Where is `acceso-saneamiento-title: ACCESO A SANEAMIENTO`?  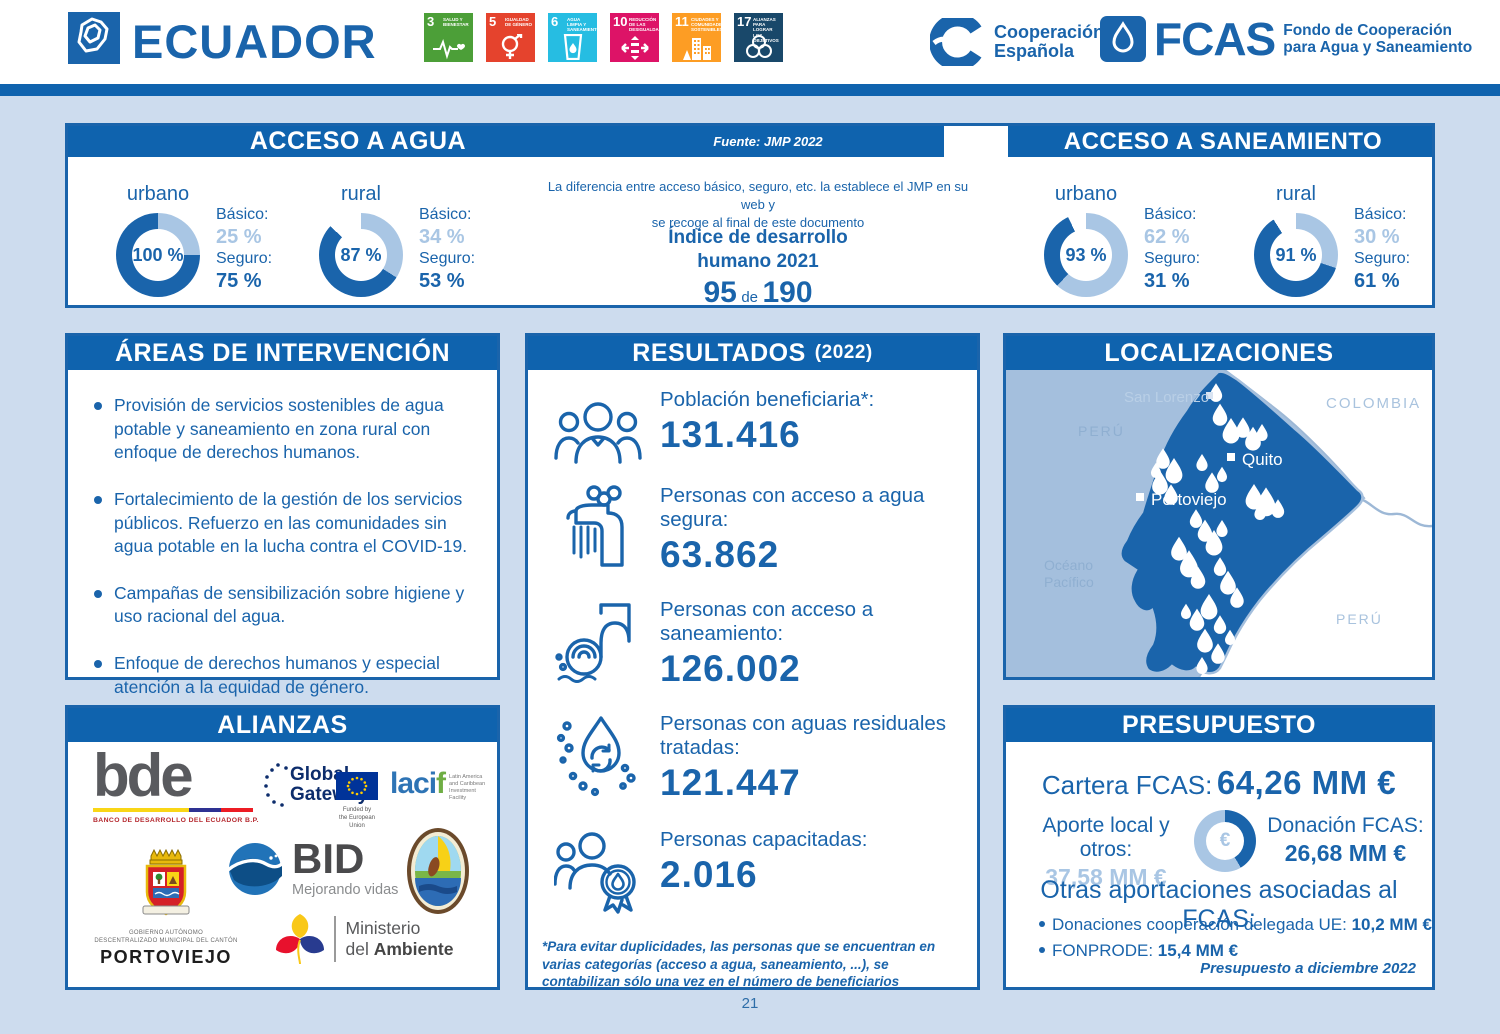
acceso-saneamiento-title: ACCESO A SANEAMIENTO is located at coordinates (1223, 141).